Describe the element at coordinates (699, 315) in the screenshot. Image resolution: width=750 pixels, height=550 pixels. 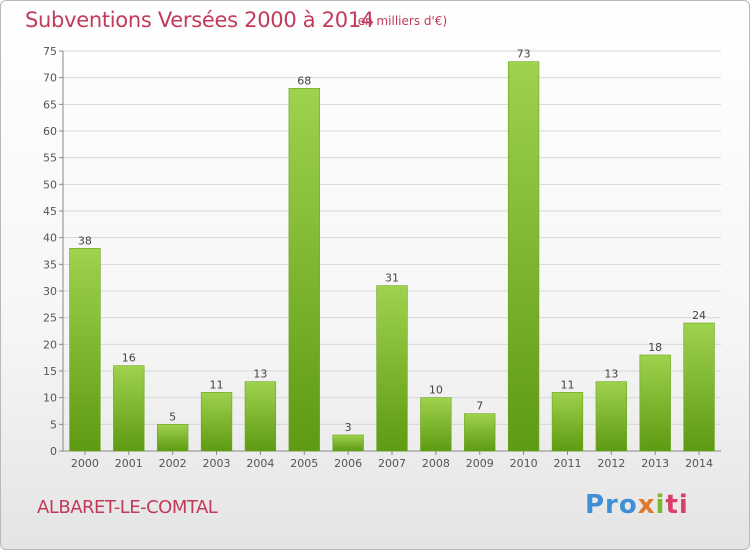
I see `value-label: 24` at that location.